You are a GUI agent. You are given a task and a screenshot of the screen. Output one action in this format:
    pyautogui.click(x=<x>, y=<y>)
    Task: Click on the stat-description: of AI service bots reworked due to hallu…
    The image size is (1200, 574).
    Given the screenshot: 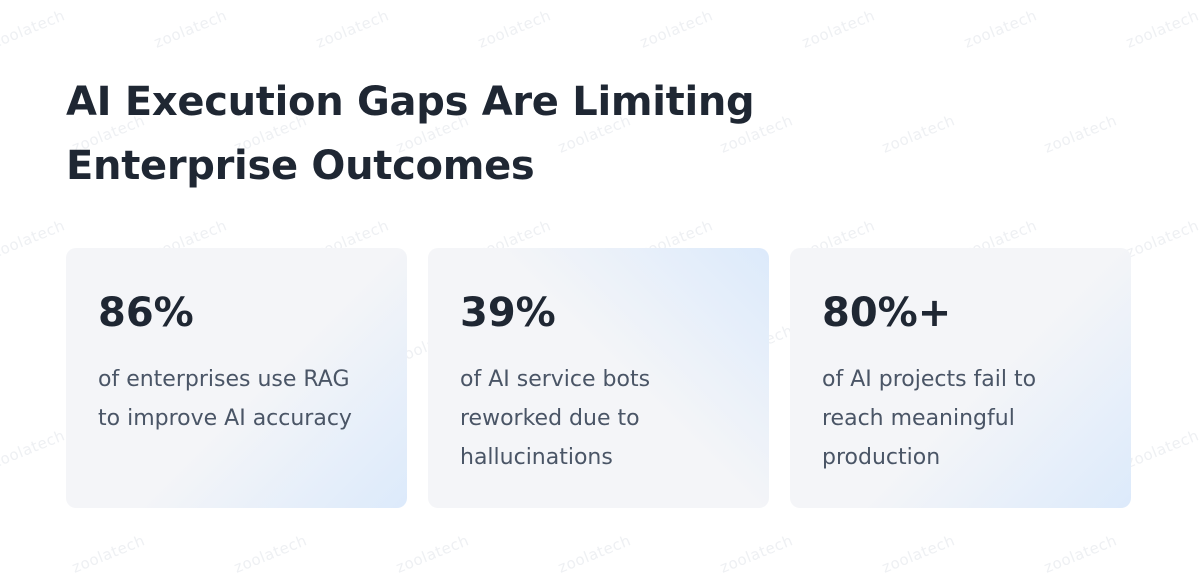 What is the action you would take?
    pyautogui.click(x=555, y=418)
    